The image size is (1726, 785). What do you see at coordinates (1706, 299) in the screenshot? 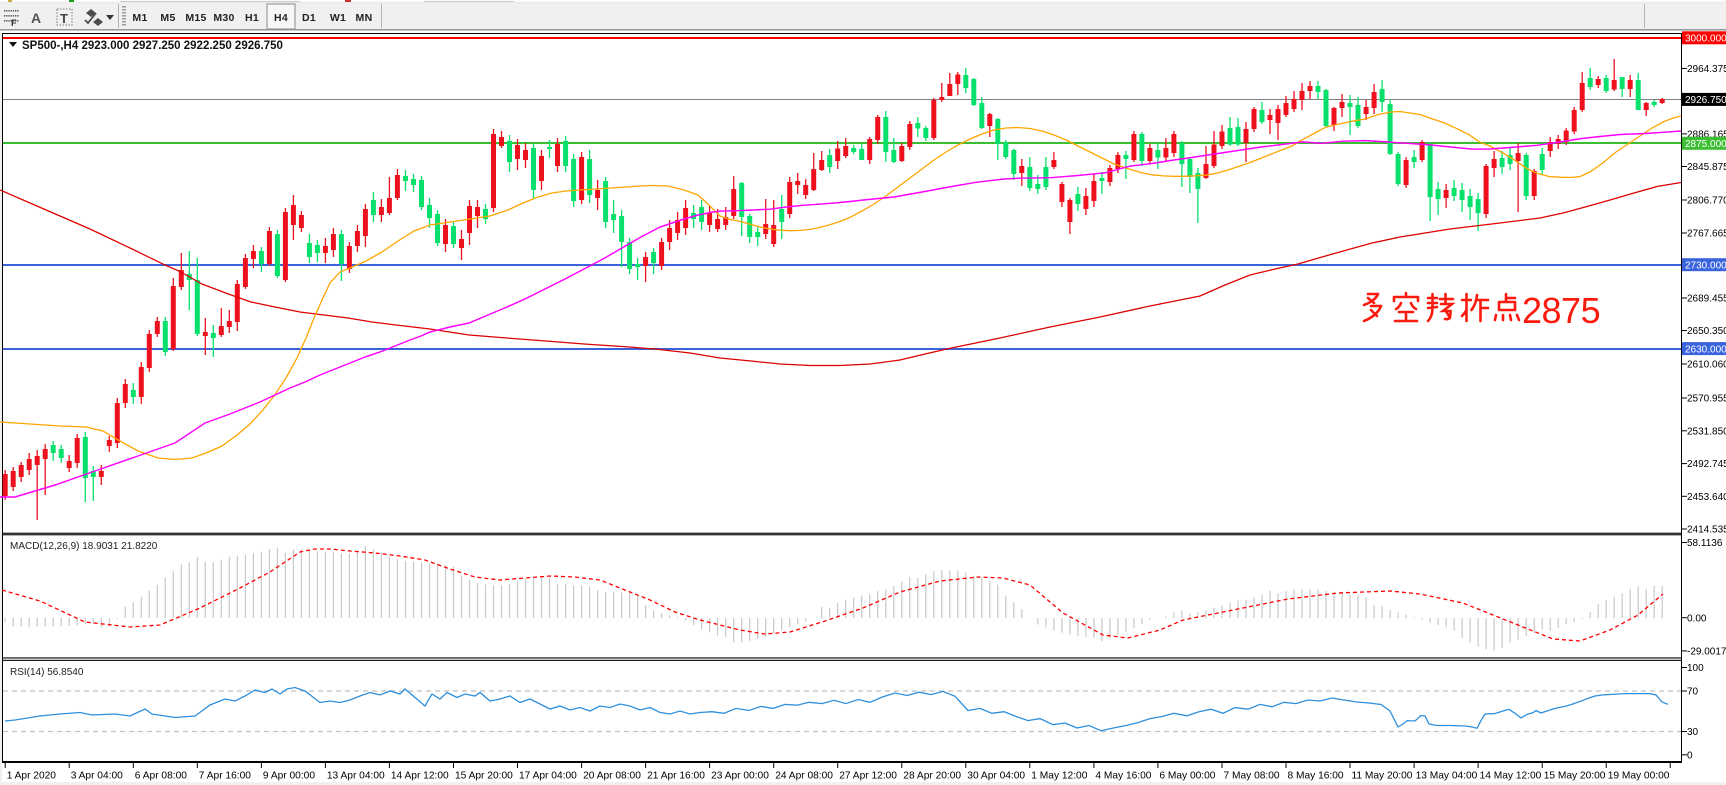
I see `svg-text: 2689.455` at bounding box center [1706, 299].